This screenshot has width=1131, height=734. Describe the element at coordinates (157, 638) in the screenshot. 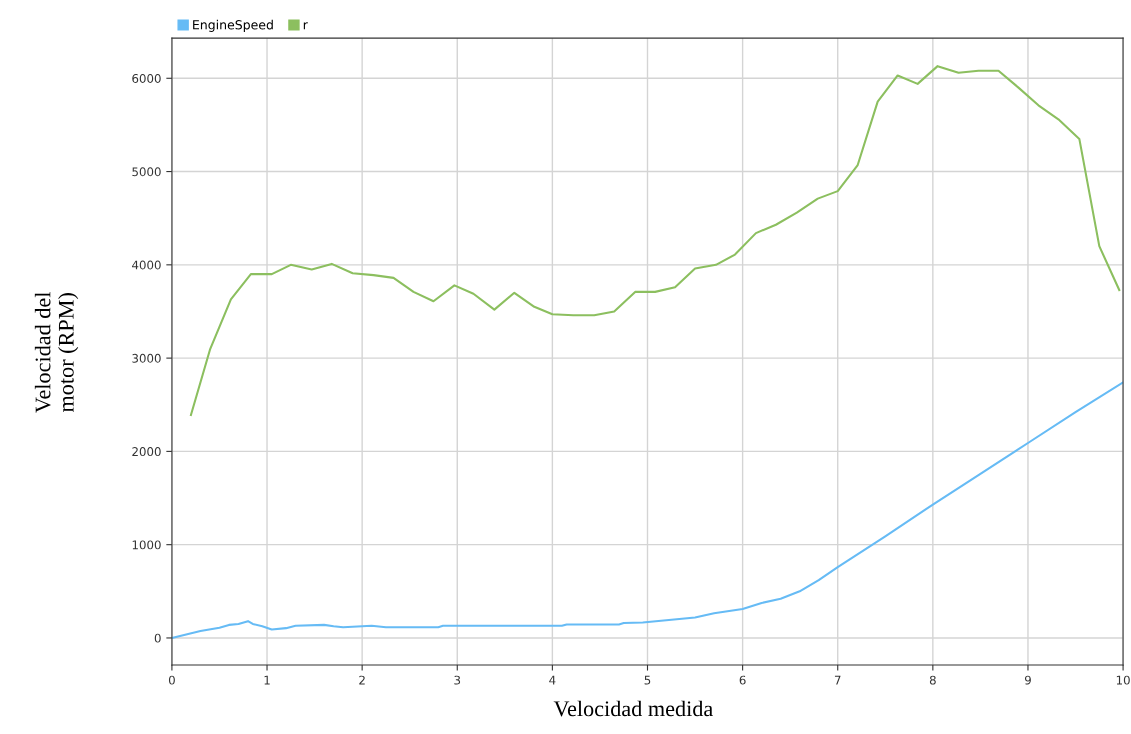

I see `y-tick-label: 0` at that location.